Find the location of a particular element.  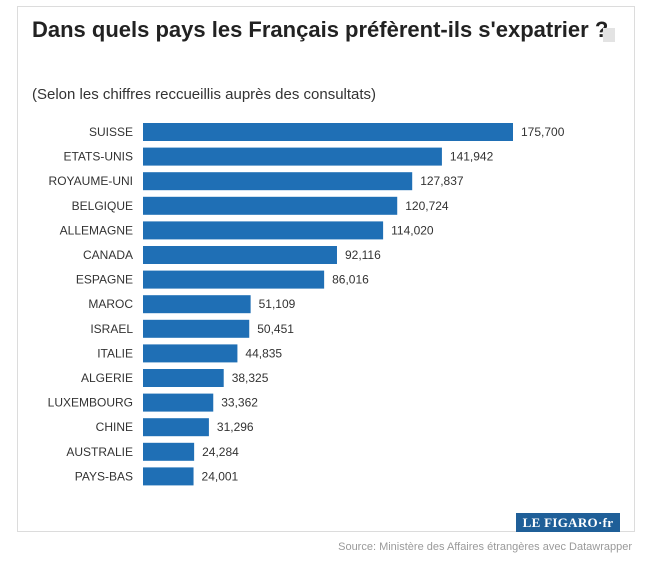

value-label: 86,016 is located at coordinates (350, 280).